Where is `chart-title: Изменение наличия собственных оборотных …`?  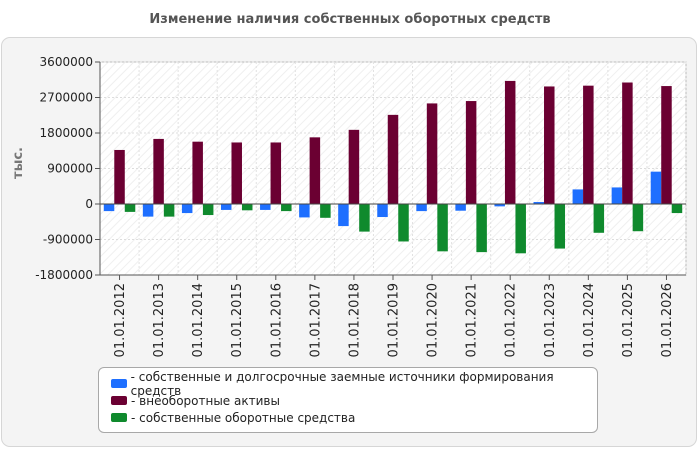
chart-title: Изменение наличия собственных оборотных … is located at coordinates (350, 19).